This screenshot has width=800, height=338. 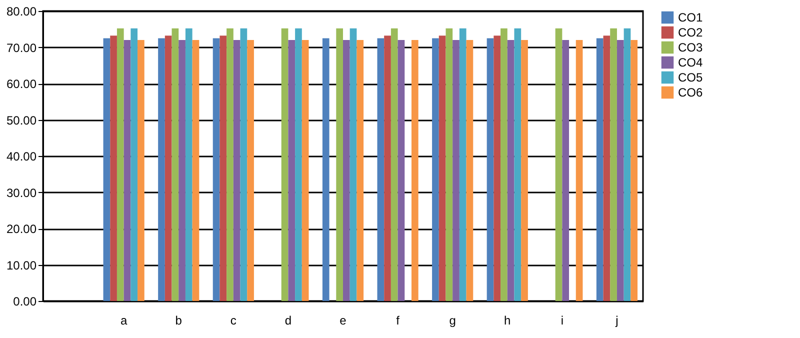 What do you see at coordinates (690, 17) in the screenshot?
I see `legend-label: CO1` at bounding box center [690, 17].